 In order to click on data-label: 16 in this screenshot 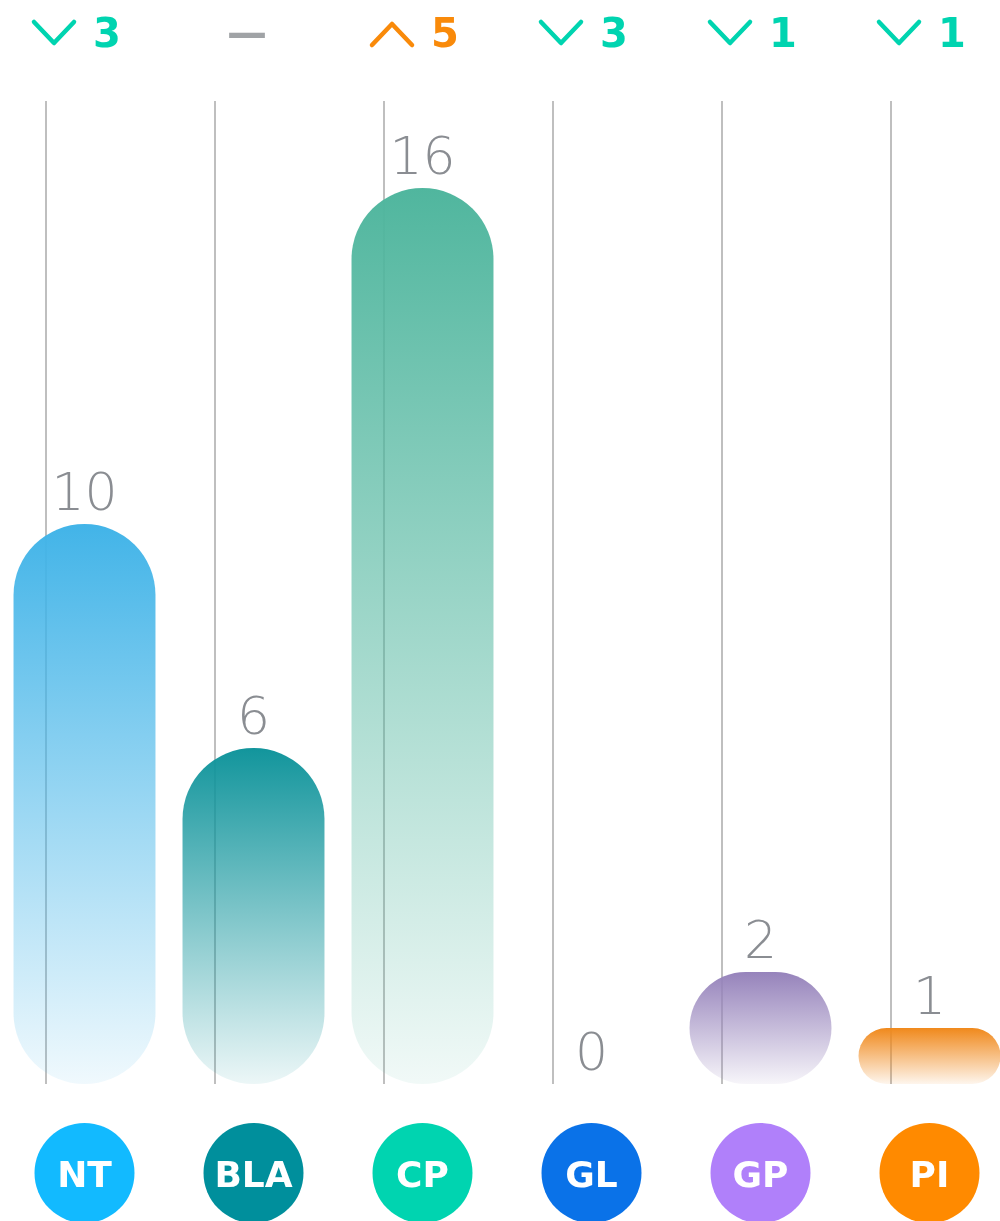, I will do `click(422, 156)`.